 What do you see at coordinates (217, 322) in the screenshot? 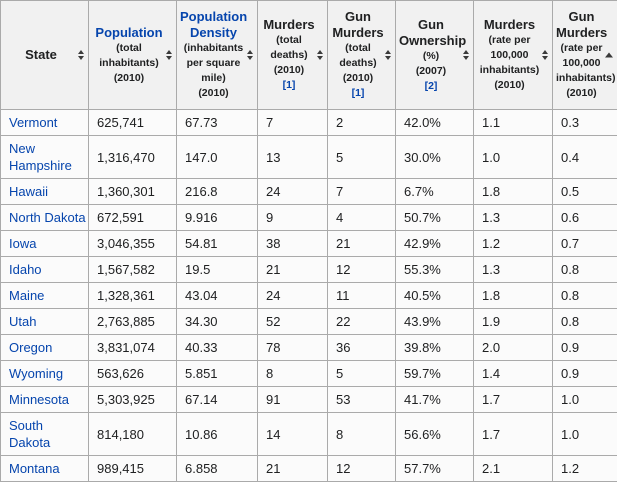
I see `data-cell-population-density: 34.30` at bounding box center [217, 322].